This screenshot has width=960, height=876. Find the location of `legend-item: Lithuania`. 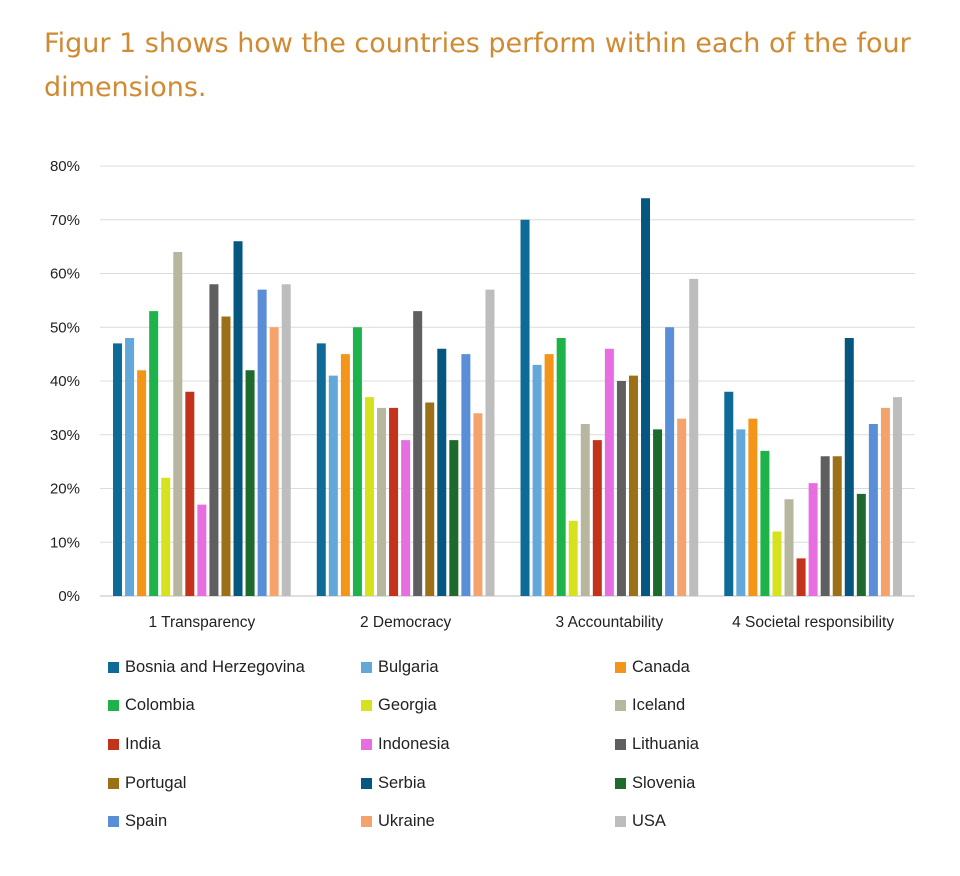

legend-item: Lithuania is located at coordinates (657, 744).